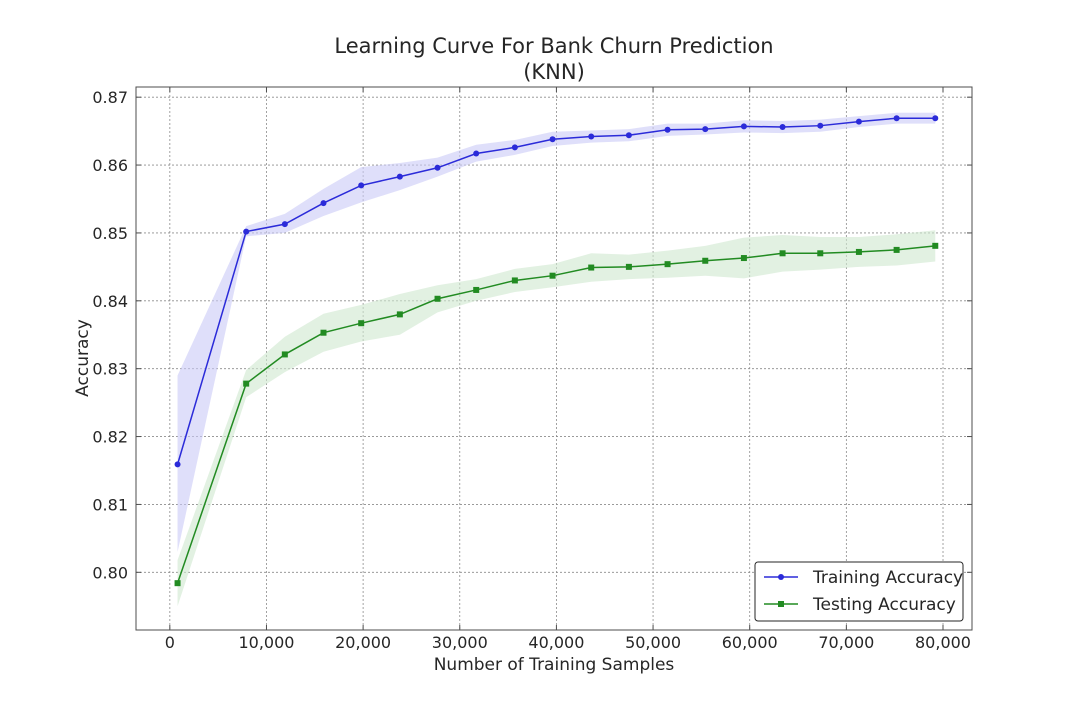 This screenshot has height=720, width=1080. Describe the element at coordinates (781, 577) in the screenshot. I see `legend-training-marker` at that location.